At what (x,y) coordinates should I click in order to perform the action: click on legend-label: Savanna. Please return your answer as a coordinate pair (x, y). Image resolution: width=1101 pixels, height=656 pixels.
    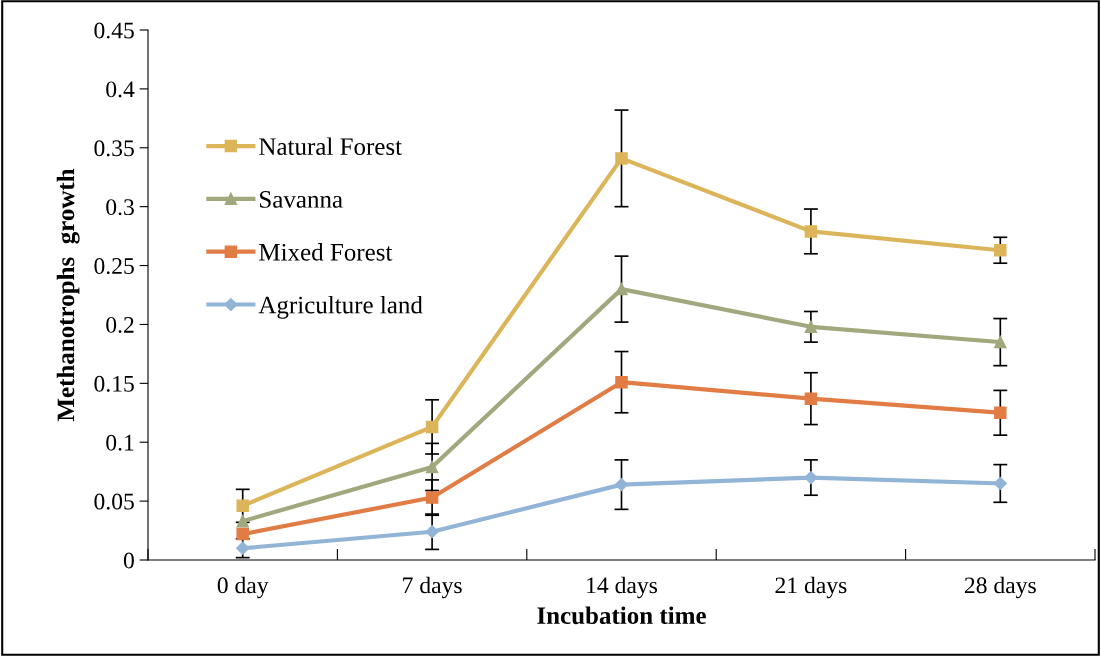
    Looking at the image, I should click on (301, 199).